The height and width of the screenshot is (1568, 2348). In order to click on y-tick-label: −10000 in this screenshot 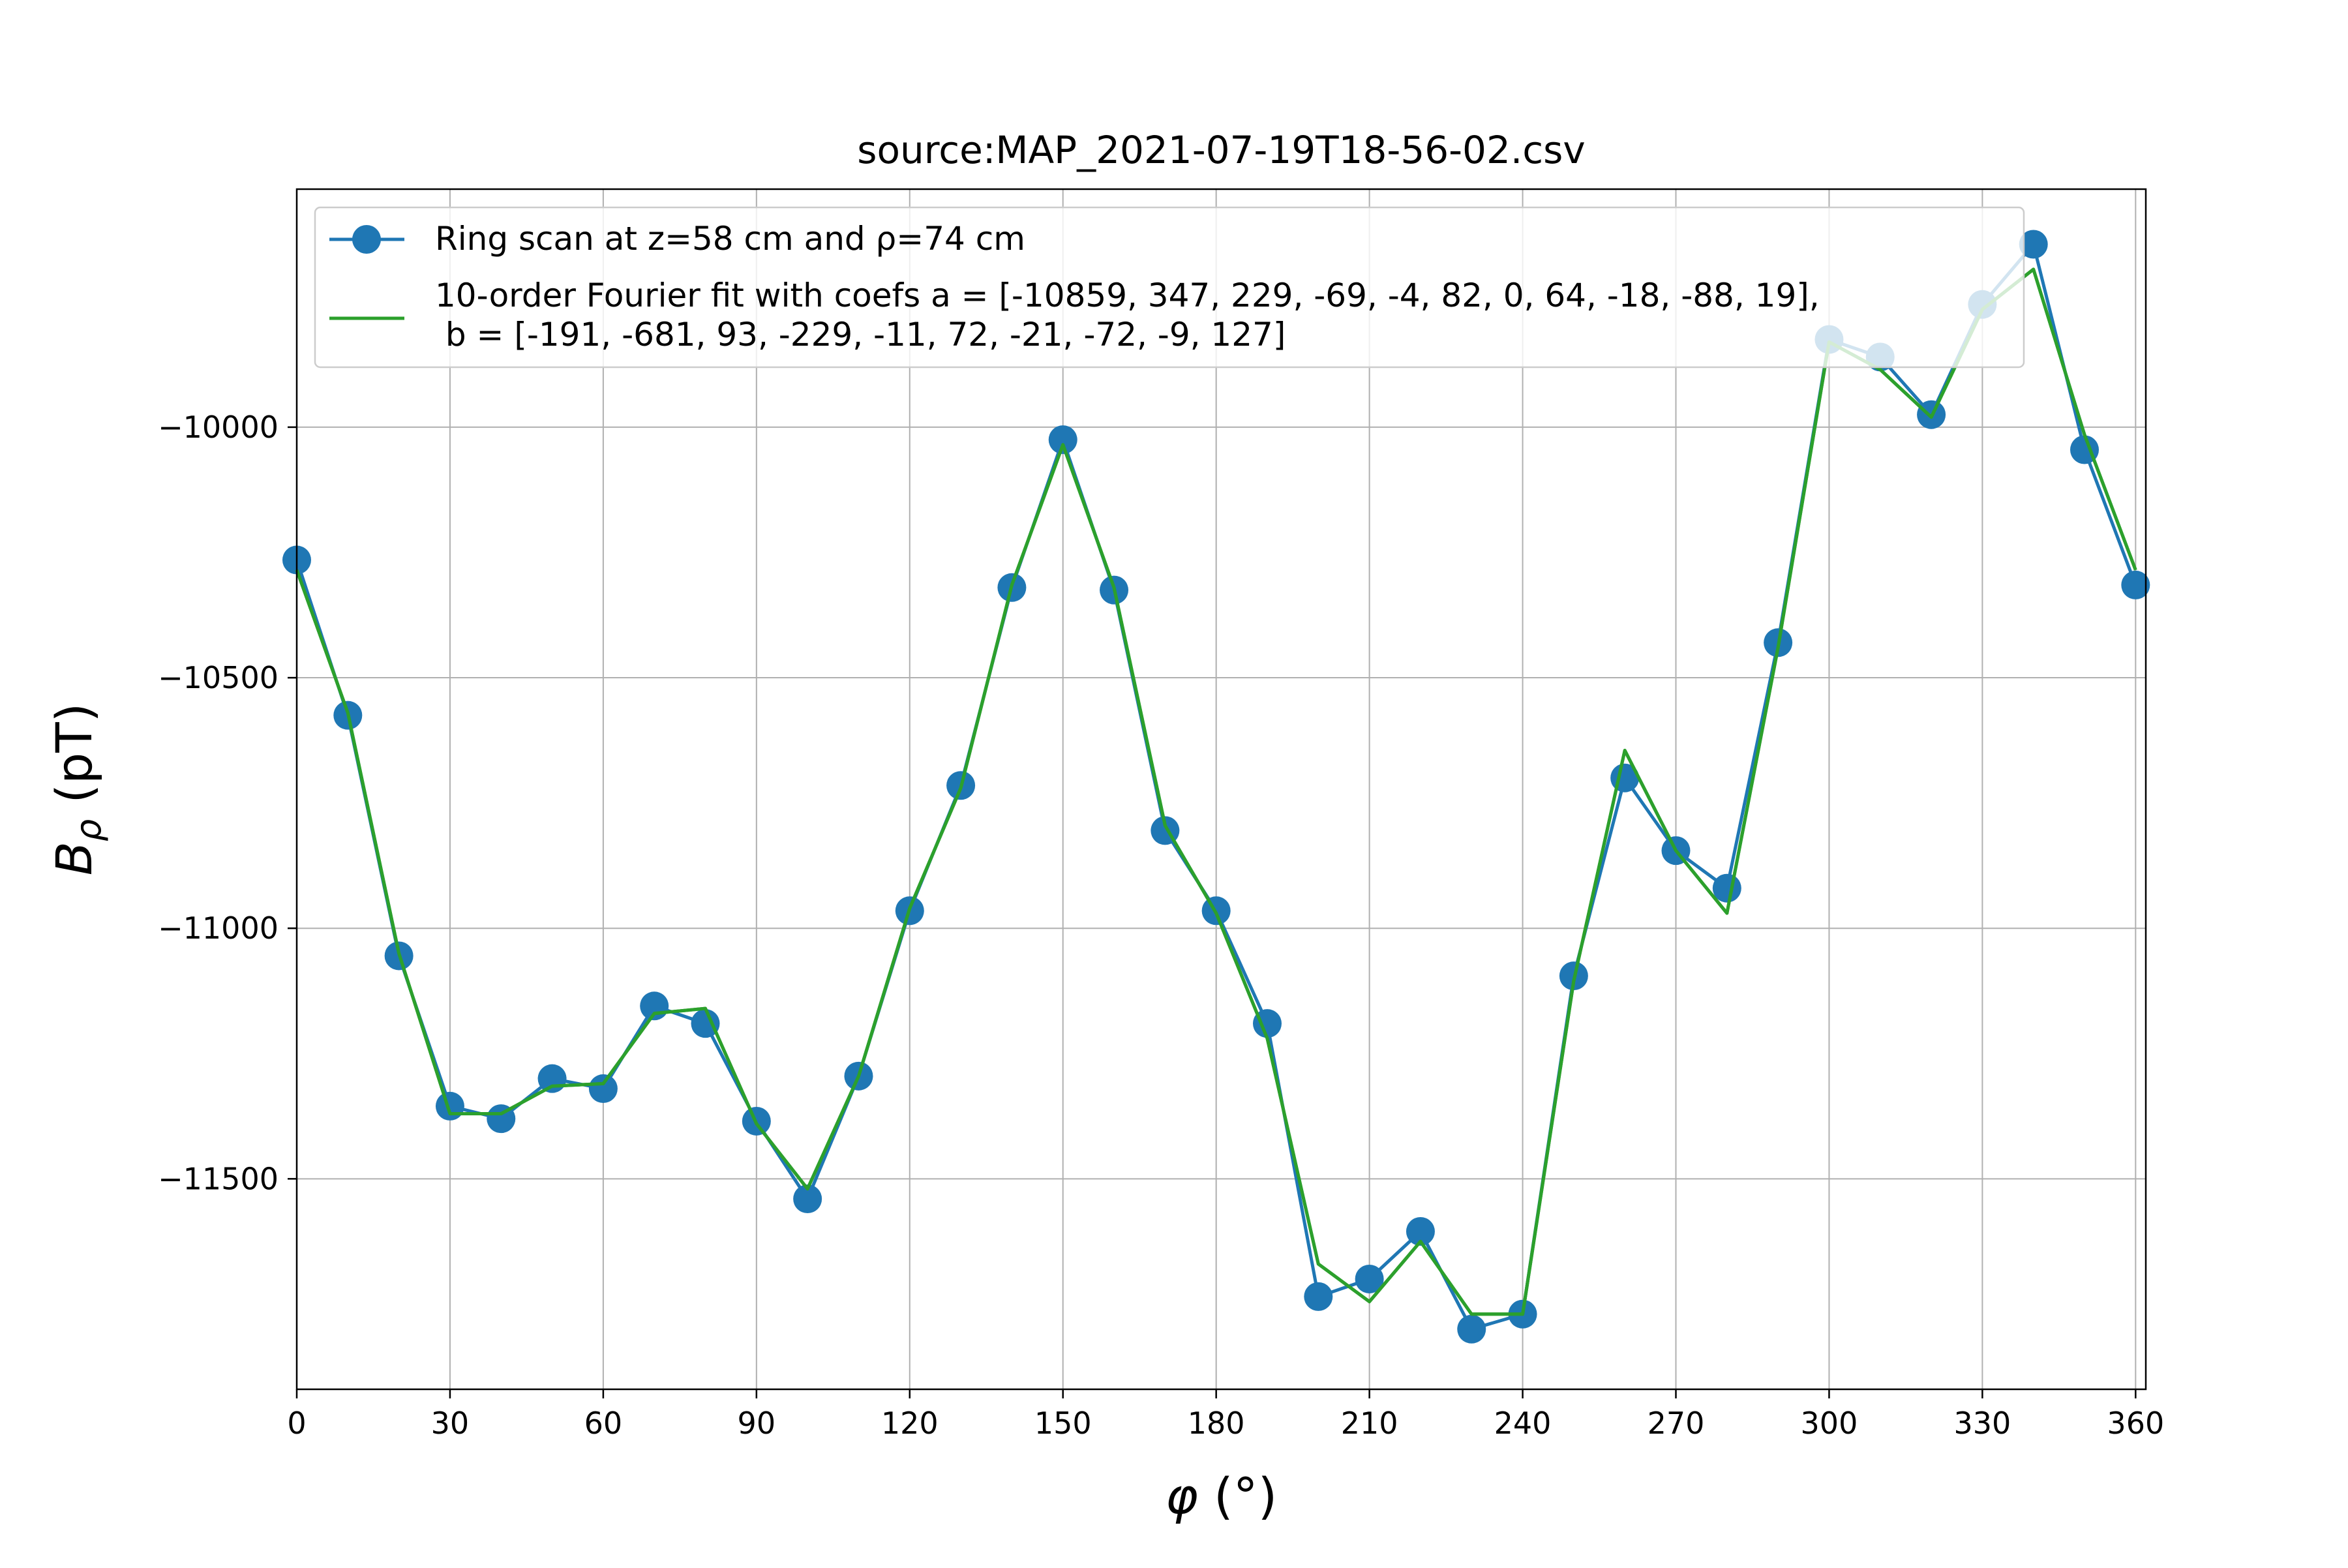, I will do `click(218, 427)`.